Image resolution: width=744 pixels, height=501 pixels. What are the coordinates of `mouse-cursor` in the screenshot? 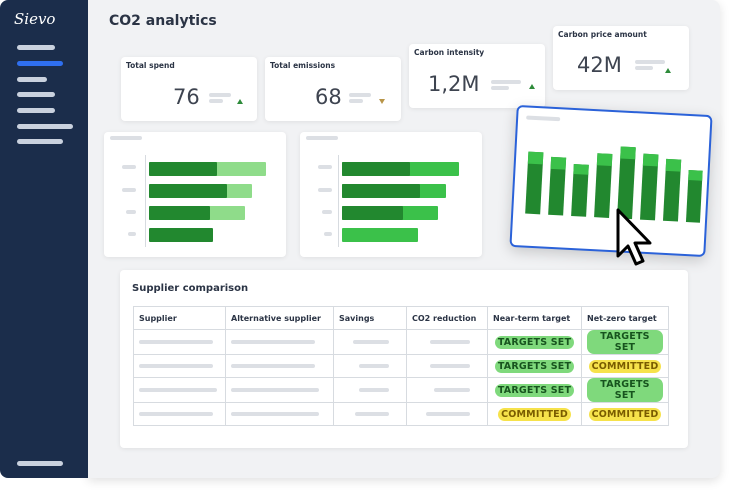 It's located at (634, 237).